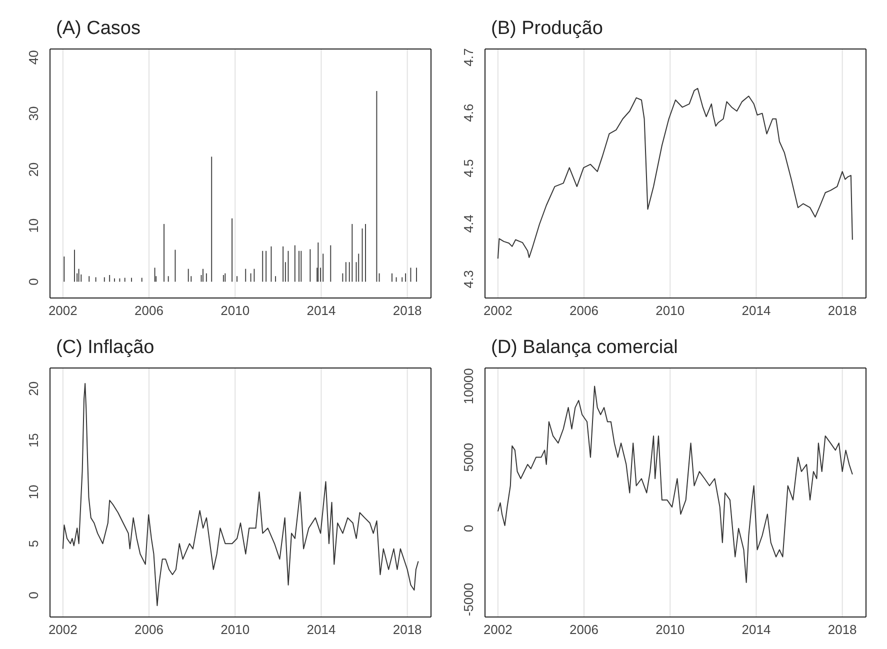  Describe the element at coordinates (98, 29) in the screenshot. I see `chart-title: (A) Casos` at that location.